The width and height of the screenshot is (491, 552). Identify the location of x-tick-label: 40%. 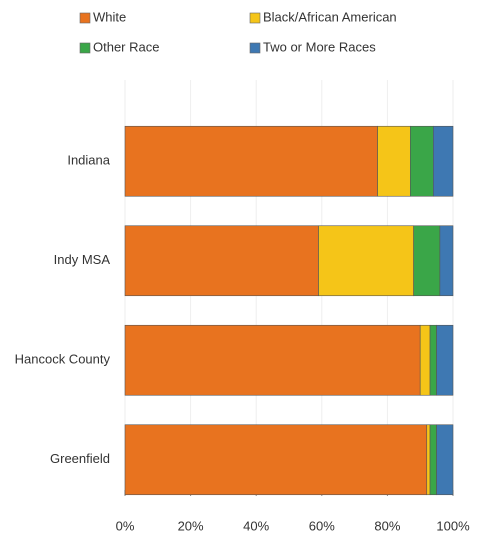
(256, 525).